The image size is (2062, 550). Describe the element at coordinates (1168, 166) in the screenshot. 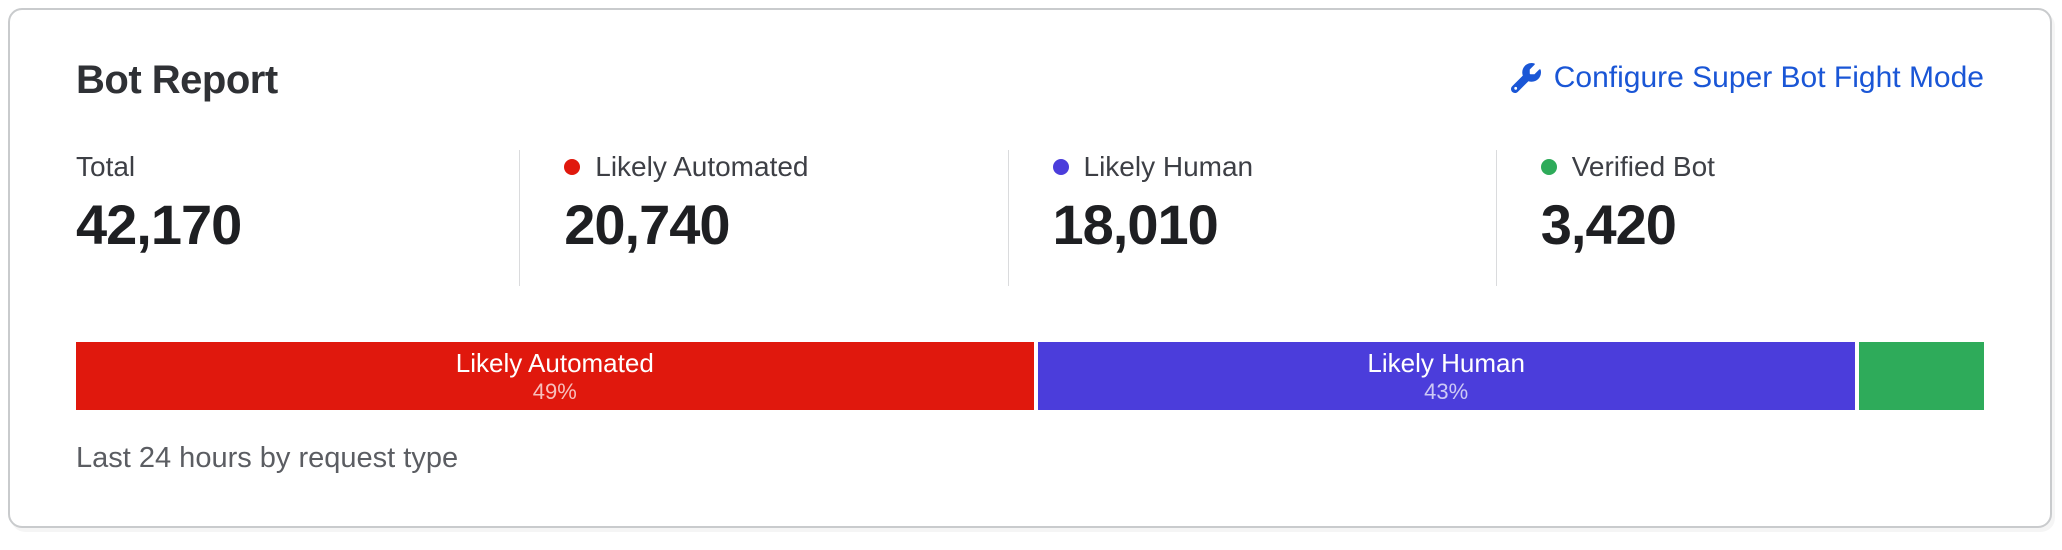

I see `stat-label: Likely Human` at that location.